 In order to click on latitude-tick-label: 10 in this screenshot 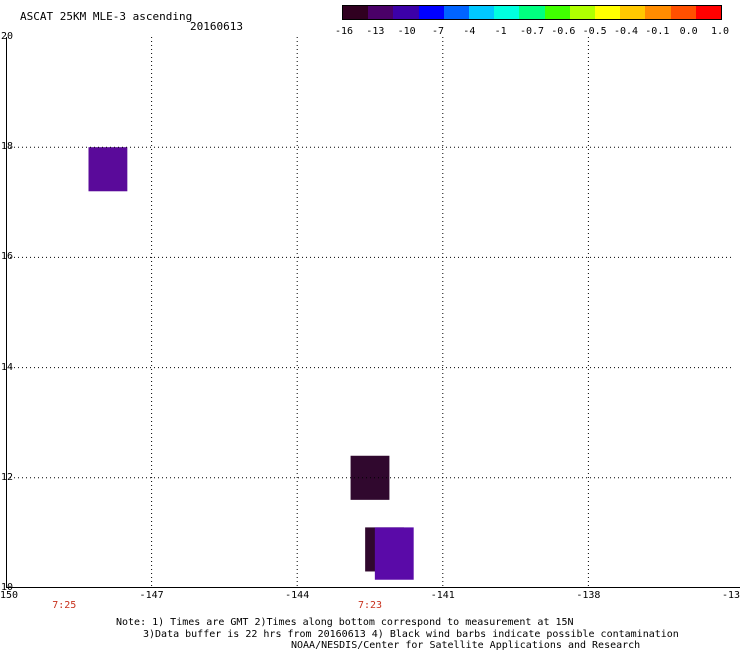, I will do `click(7, 587)`.